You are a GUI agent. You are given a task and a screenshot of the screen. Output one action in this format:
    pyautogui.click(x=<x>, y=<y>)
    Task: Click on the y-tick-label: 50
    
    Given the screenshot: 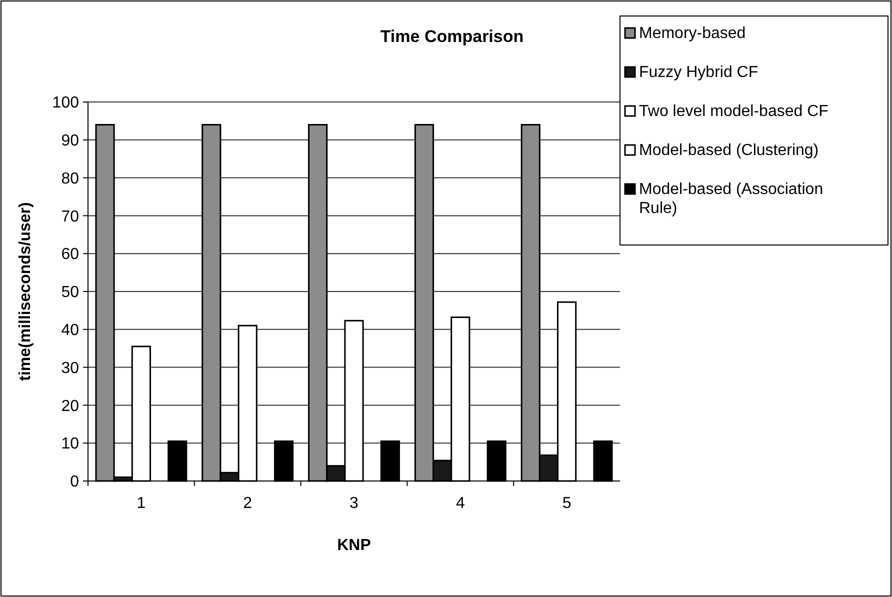 What is the action you would take?
    pyautogui.click(x=70, y=293)
    